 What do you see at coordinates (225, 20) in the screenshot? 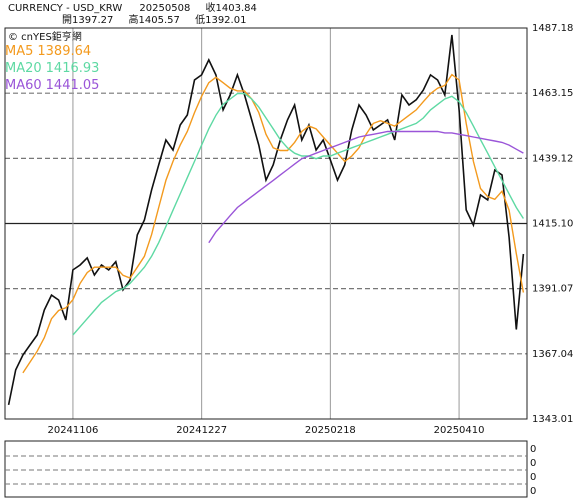
I see `low-value: 1392.01` at bounding box center [225, 20].